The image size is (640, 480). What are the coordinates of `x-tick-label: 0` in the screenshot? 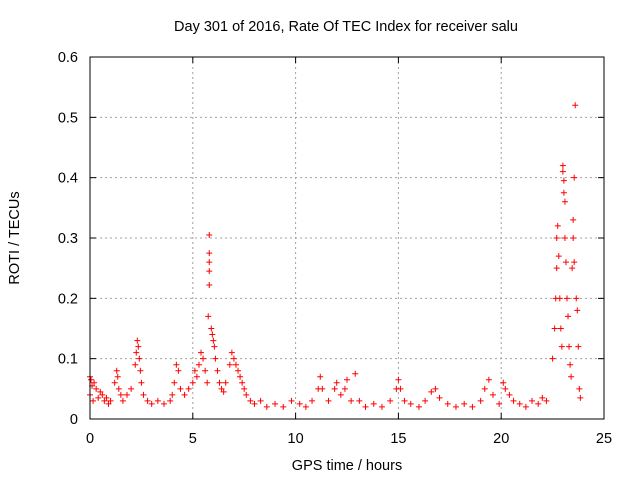 It's located at (90, 439).